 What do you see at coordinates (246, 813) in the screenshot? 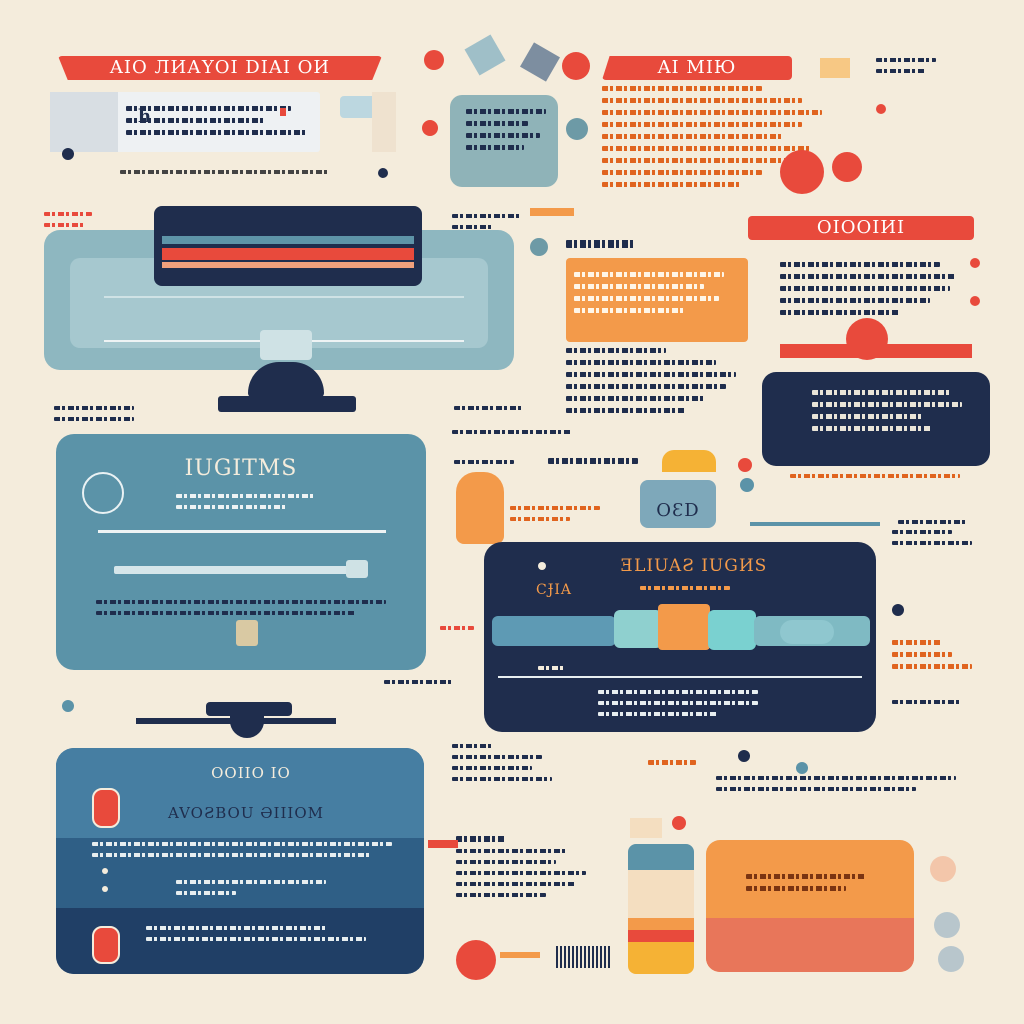
I see `bottom-panel-subtitle: AVOƧBOU ƏIIIOM` at bounding box center [246, 813].